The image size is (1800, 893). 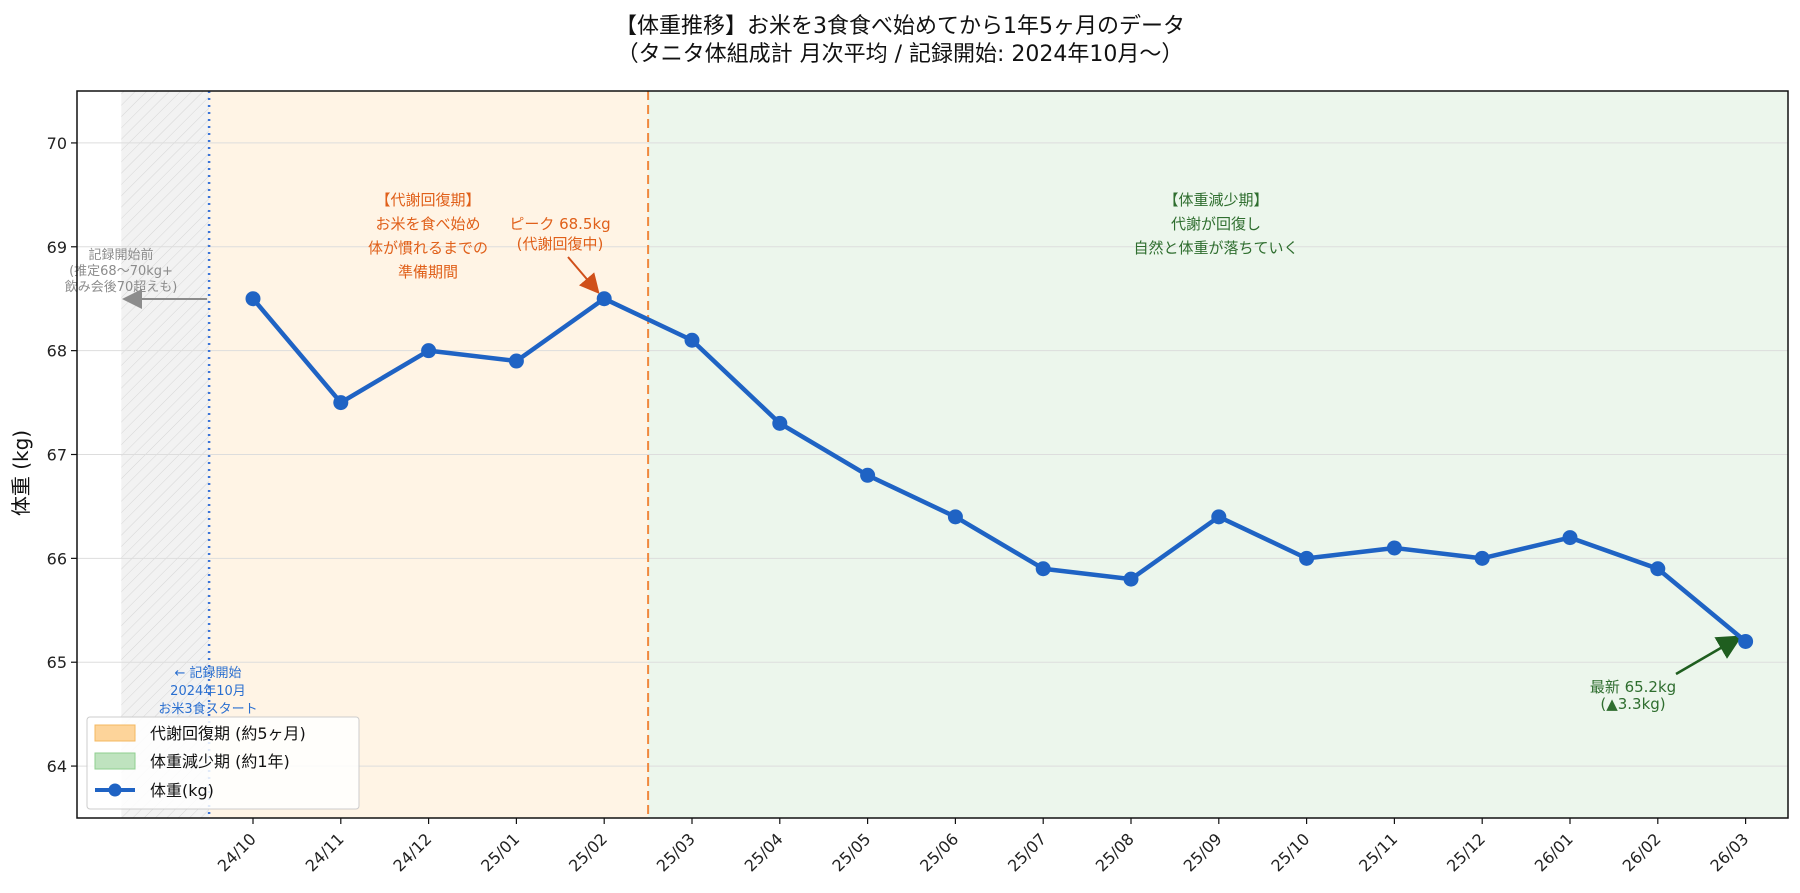 I want to click on pre-record-note: 記録開始前, so click(x=120, y=255).